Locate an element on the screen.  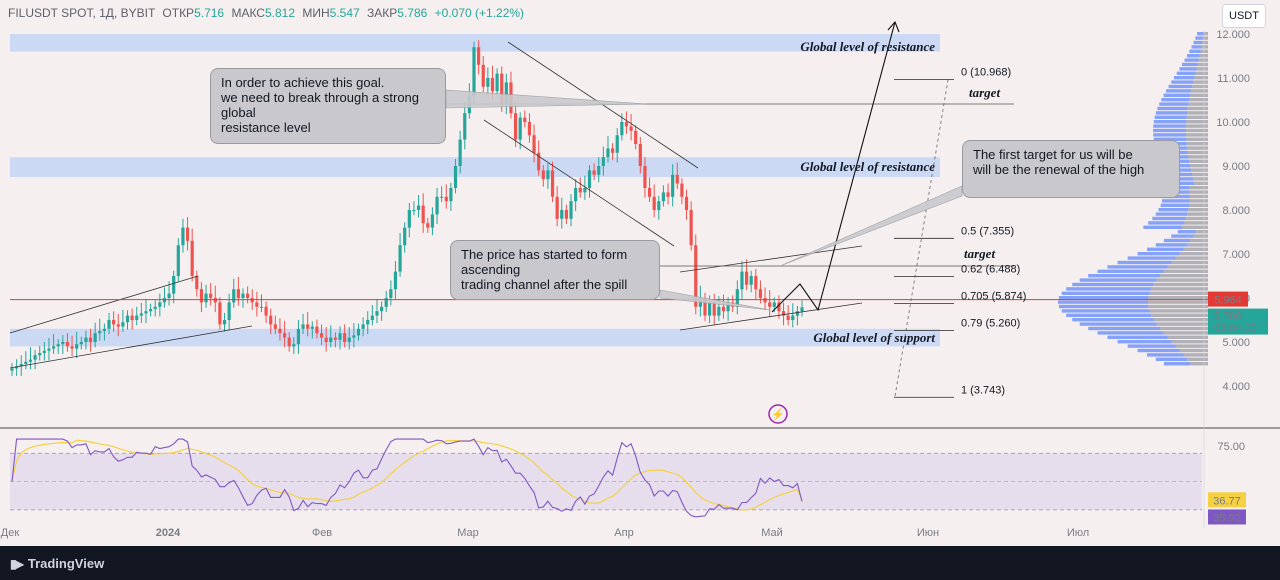
y-axis-tick-3: 9.000 is located at coordinates (1236, 167).